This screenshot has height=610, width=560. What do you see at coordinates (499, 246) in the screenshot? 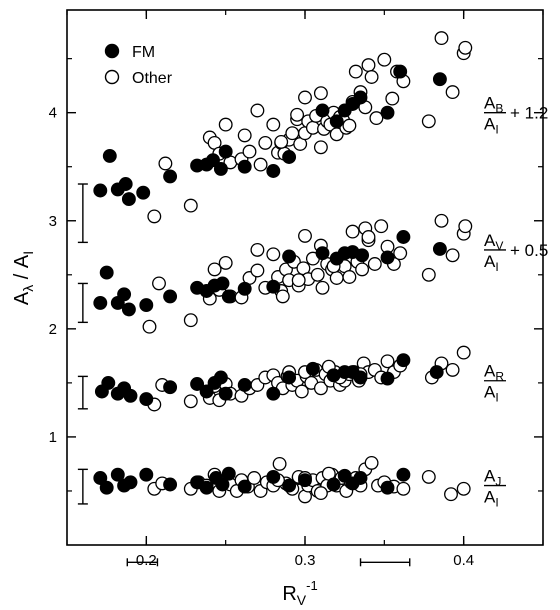
I see `series-label-num-sub: V` at bounding box center [499, 246].